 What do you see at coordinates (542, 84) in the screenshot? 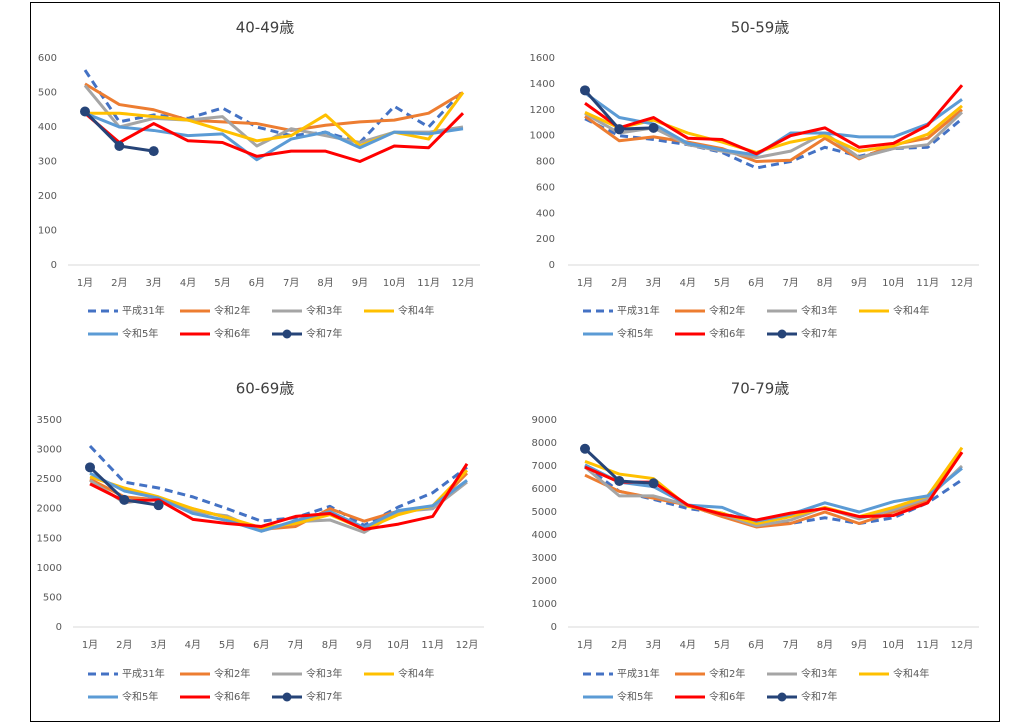
I see `y-tick-label: 1400` at bounding box center [542, 84].